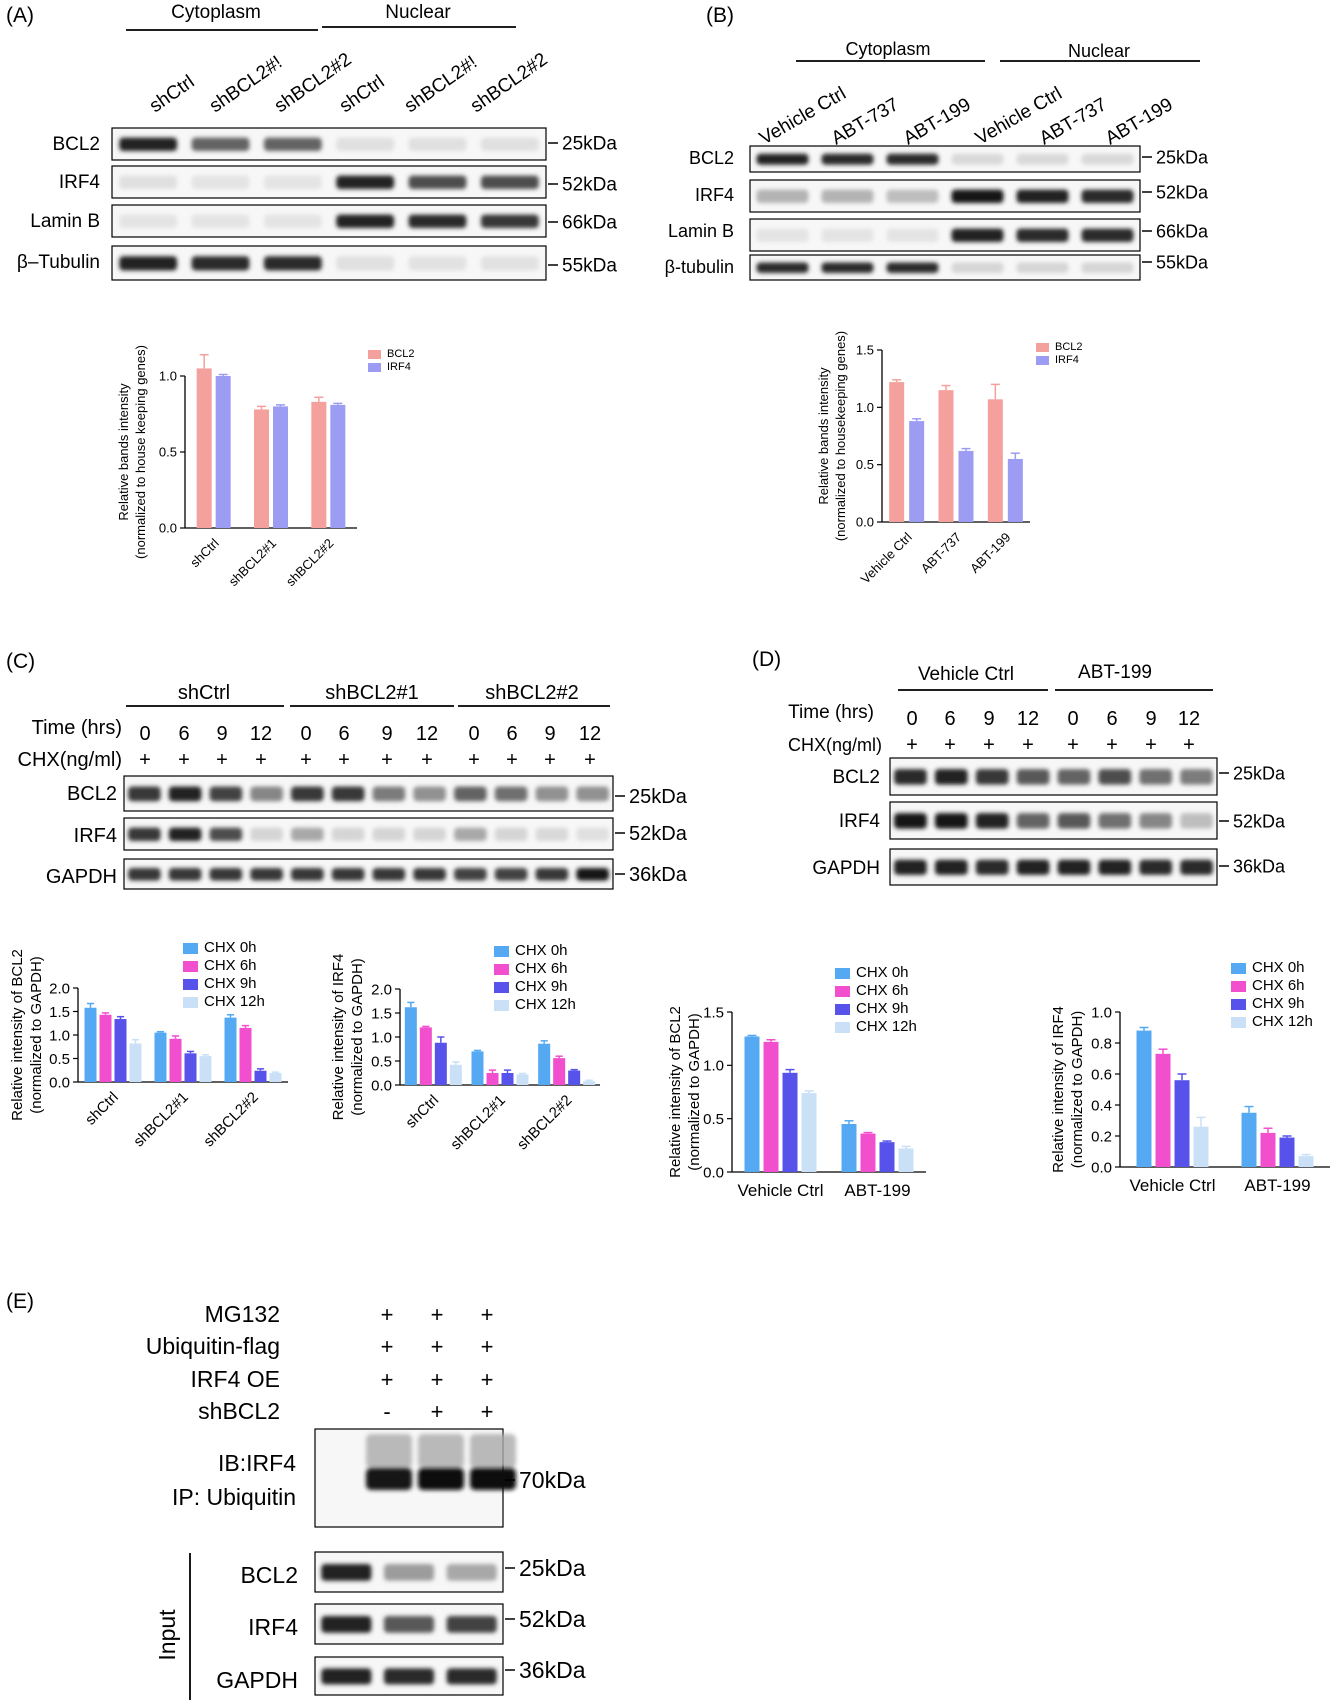 The width and height of the screenshot is (1333, 1703). What do you see at coordinates (713, 1172) in the screenshot?
I see `y-tick-label: 0.0` at bounding box center [713, 1172].